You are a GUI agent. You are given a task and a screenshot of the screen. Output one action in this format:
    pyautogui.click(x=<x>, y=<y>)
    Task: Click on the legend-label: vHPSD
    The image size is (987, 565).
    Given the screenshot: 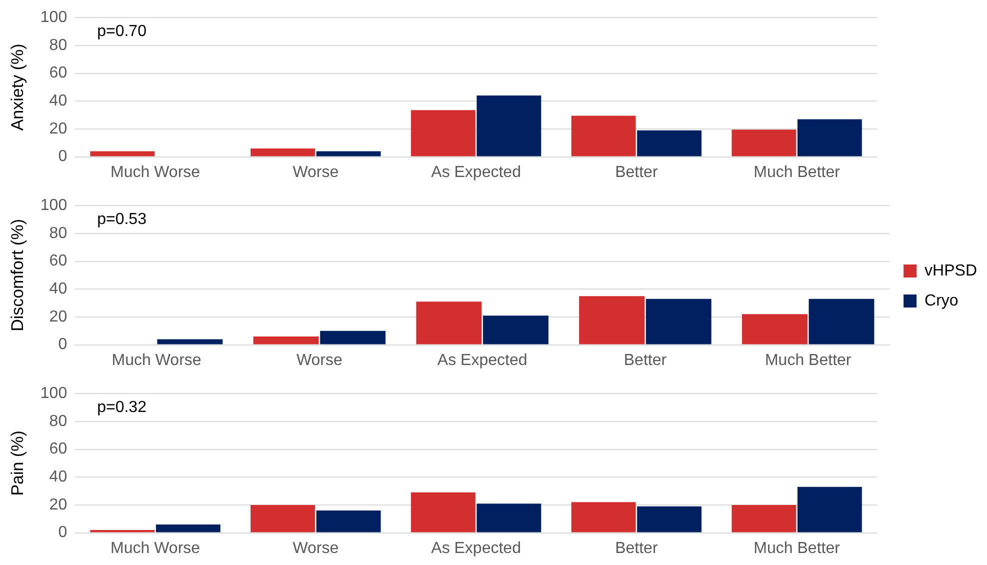 What is the action you would take?
    pyautogui.click(x=950, y=271)
    